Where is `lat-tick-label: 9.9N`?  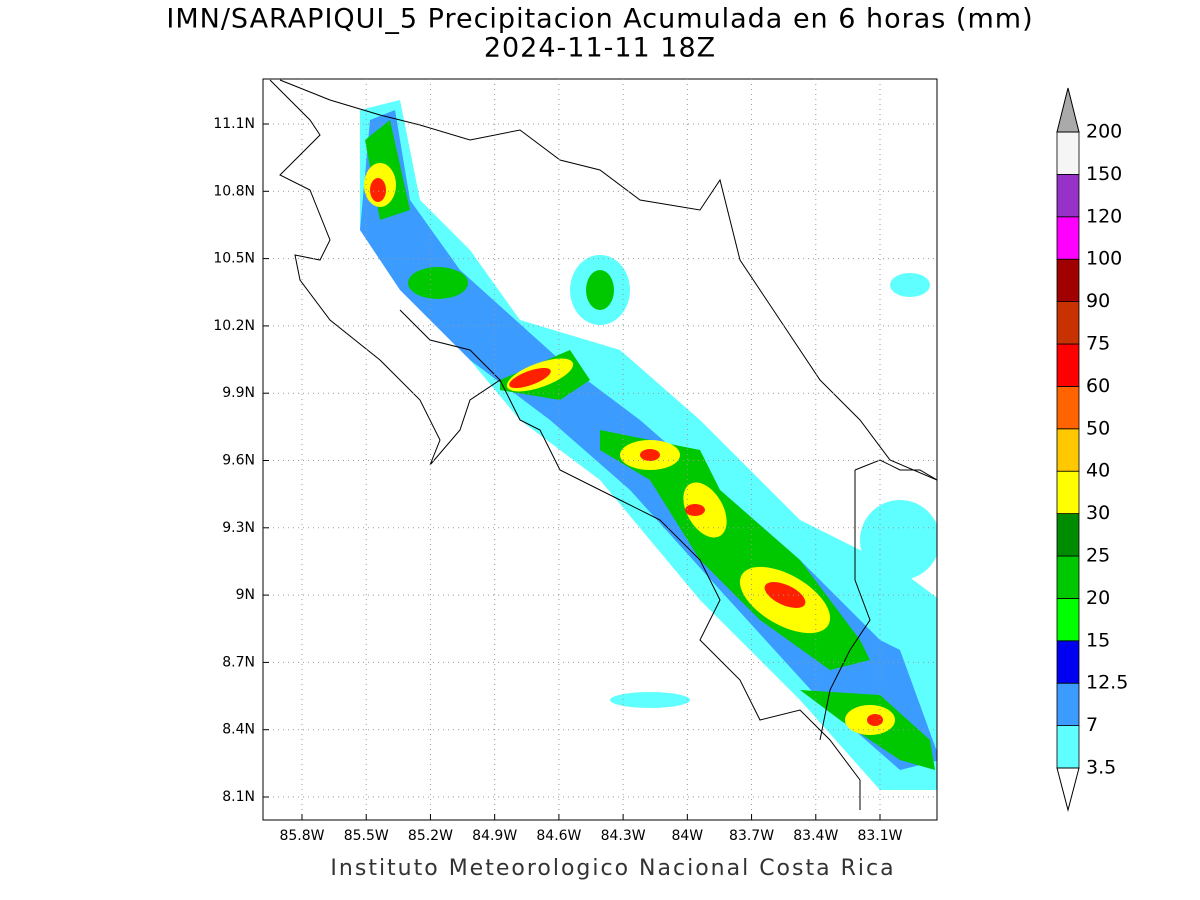
lat-tick-label: 9.9N is located at coordinates (238, 393).